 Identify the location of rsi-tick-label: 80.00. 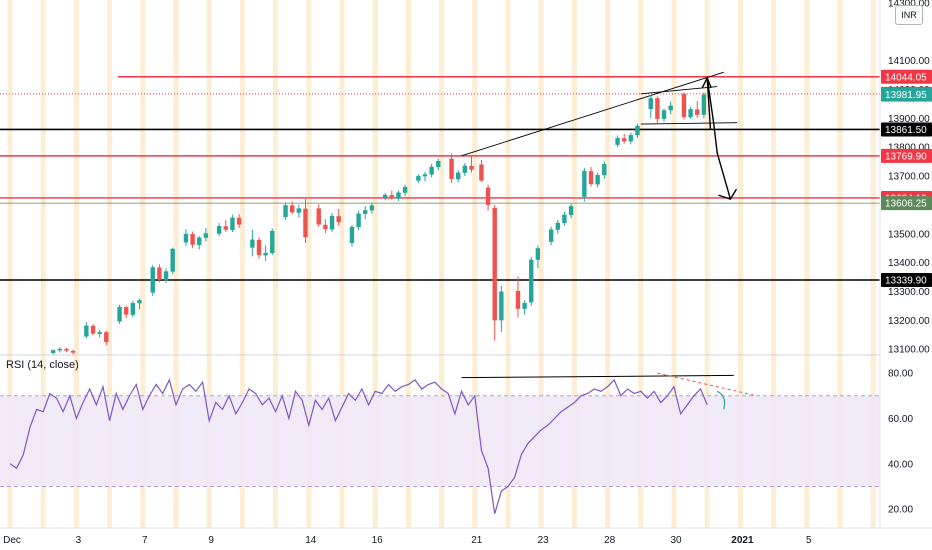
(900, 374).